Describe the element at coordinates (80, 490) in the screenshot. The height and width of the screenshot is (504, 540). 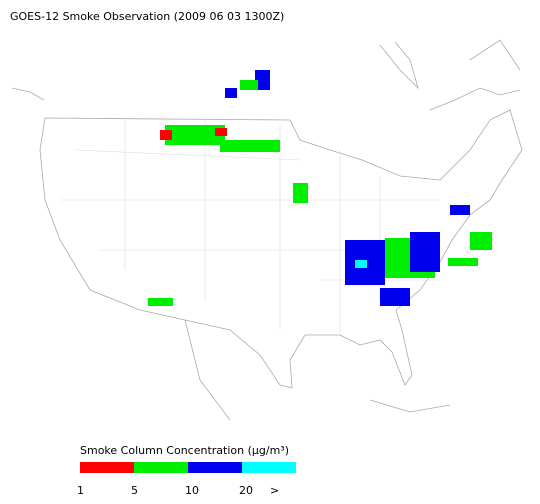
I see `legend-label: 1` at that location.